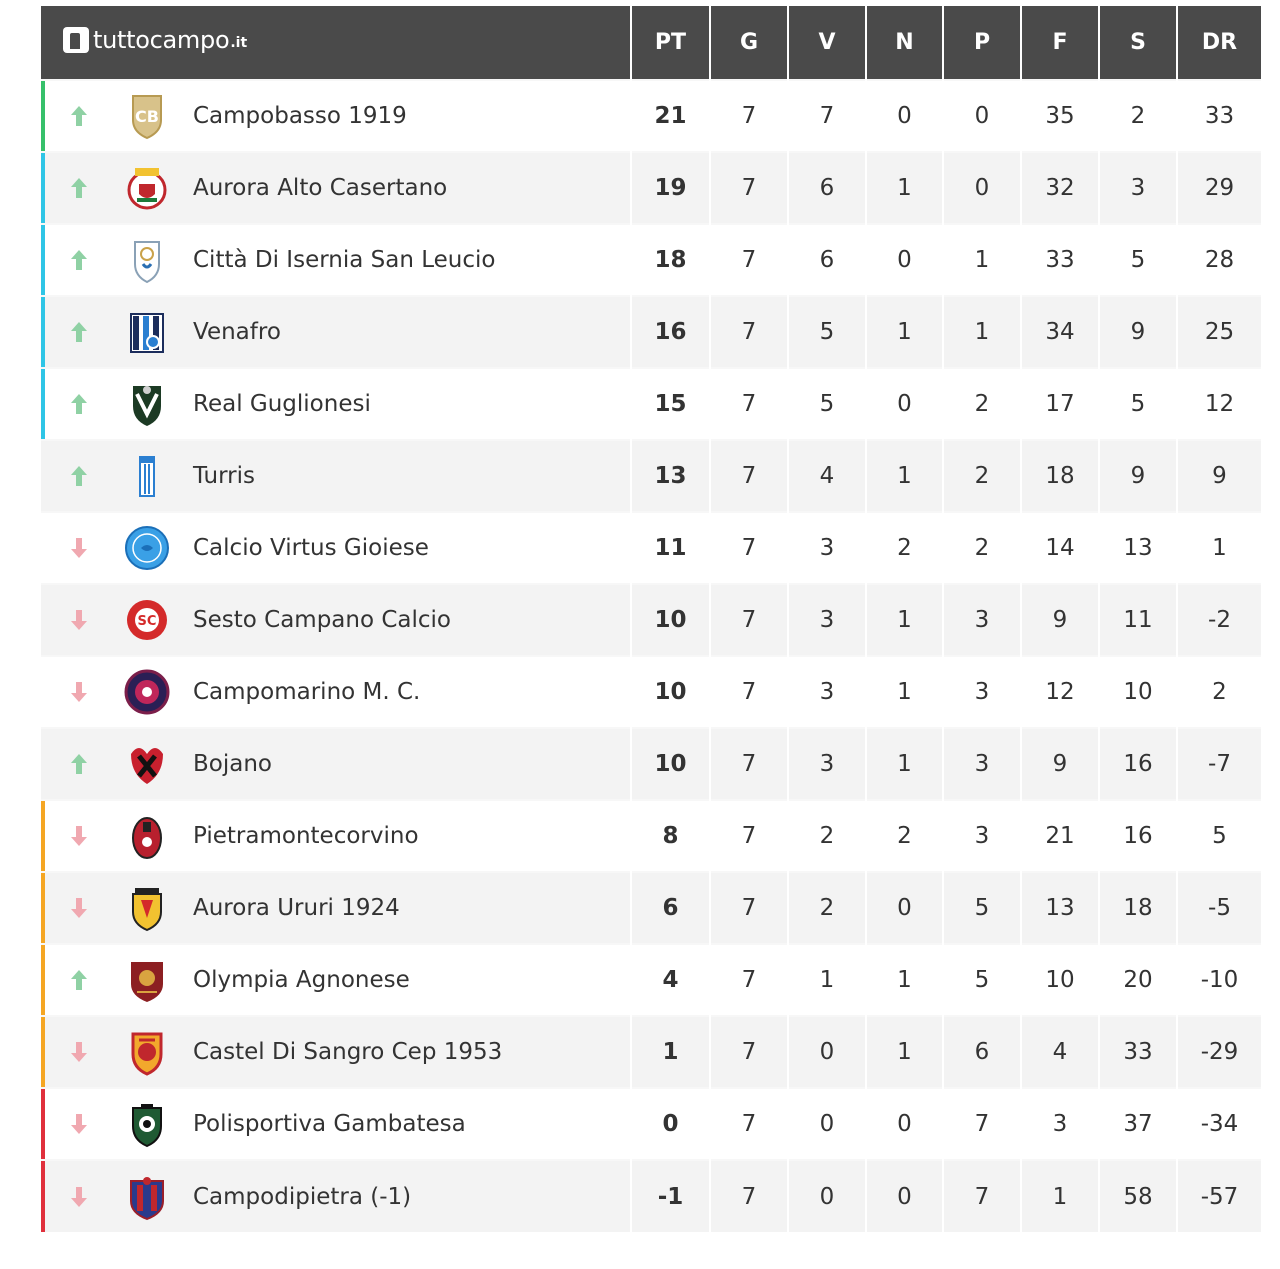  I want to click on table-row: Campomarino M. C. 10 7 3 1 3 12 10 2, so click(651, 691).